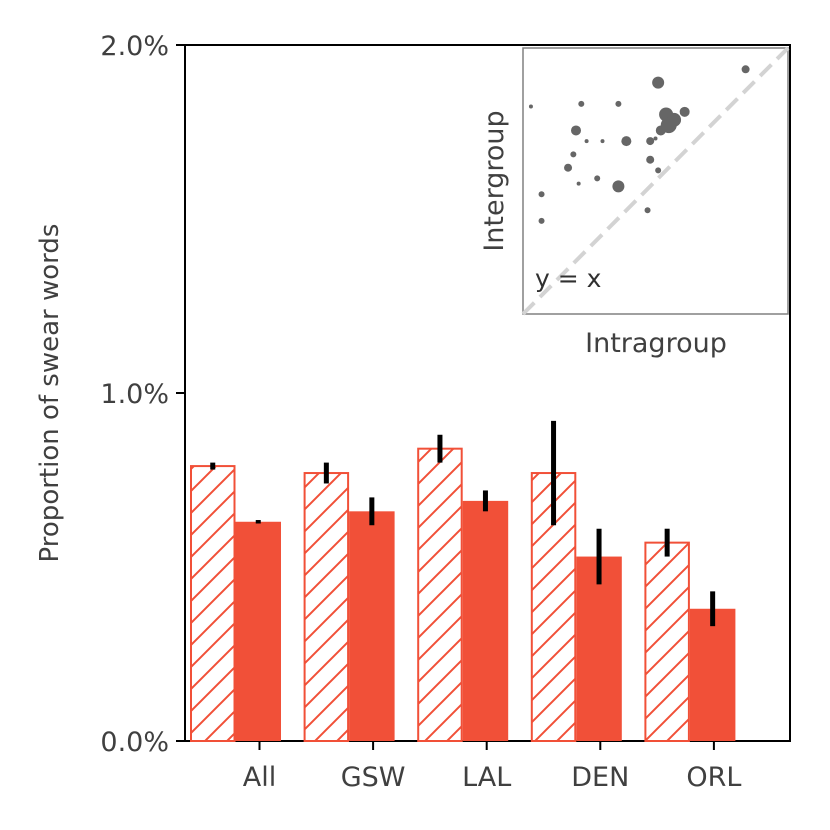 The image size is (830, 830). What do you see at coordinates (134, 394) in the screenshot?
I see `y-tick-label: 1.0%` at bounding box center [134, 394].